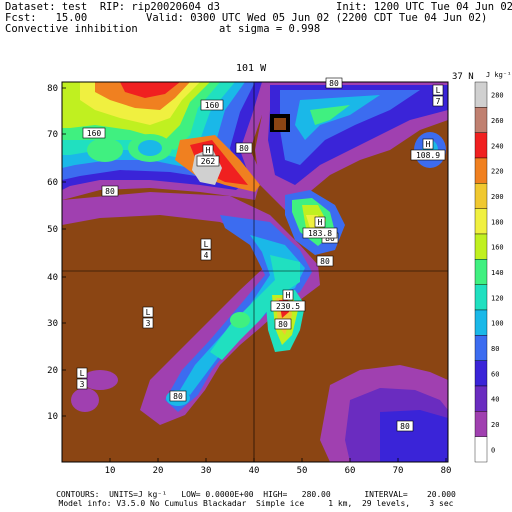 The width and height of the screenshot is (512, 512). I want to click on colorbar-label: 160, so click(497, 248).